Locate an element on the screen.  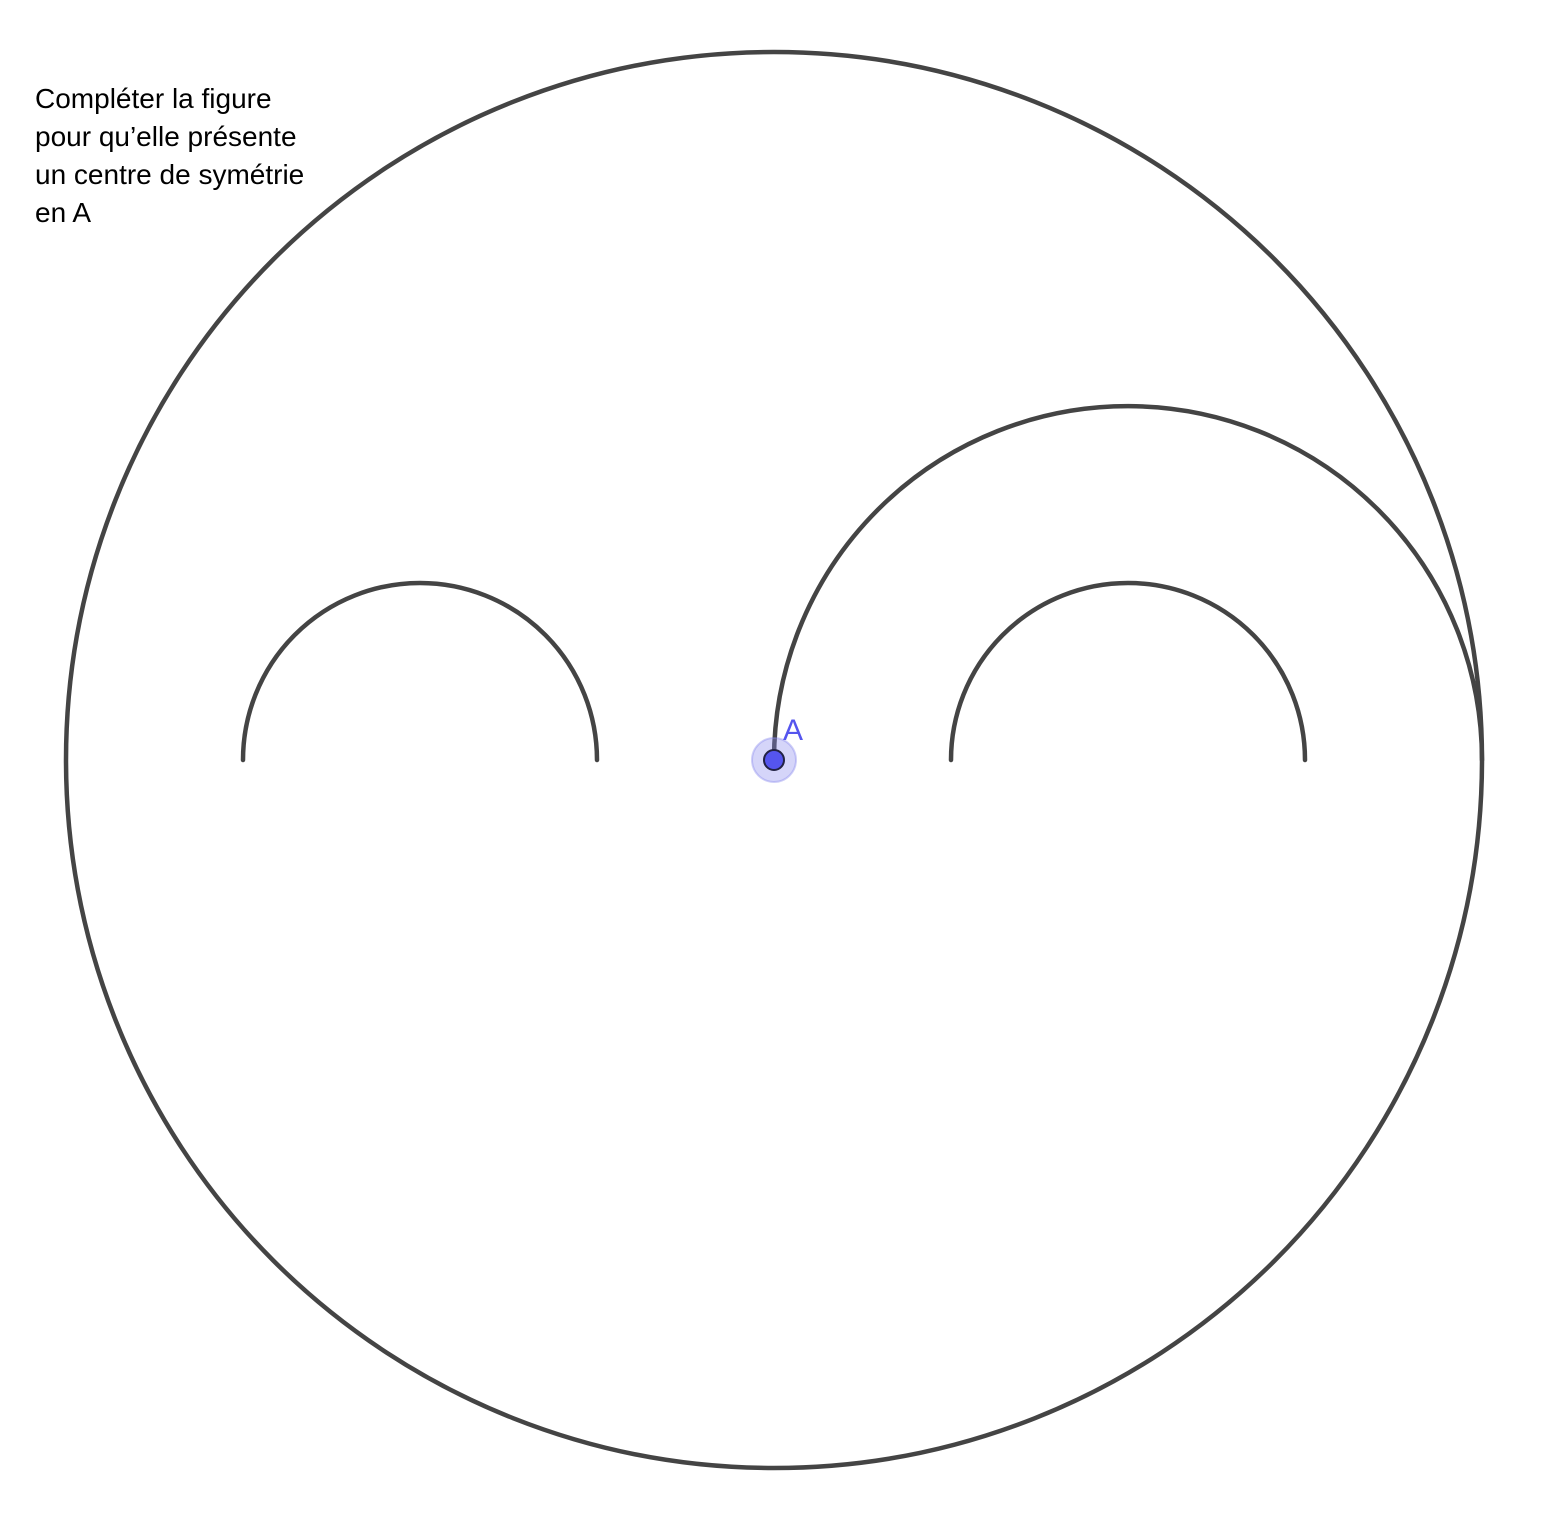
small-semicircle-right is located at coordinates (1128, 671).